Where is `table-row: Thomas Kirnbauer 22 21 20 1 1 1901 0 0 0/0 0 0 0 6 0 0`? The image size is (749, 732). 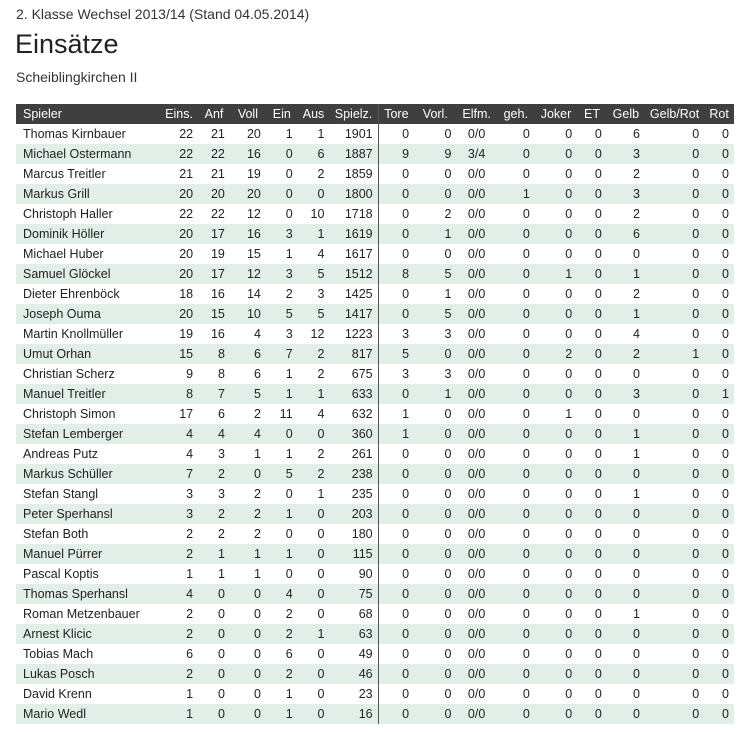
table-row: Thomas Kirnbauer 22 21 20 1 1 1901 0 0 0/0 0 0 0 6 0 0 is located at coordinates (375, 134).